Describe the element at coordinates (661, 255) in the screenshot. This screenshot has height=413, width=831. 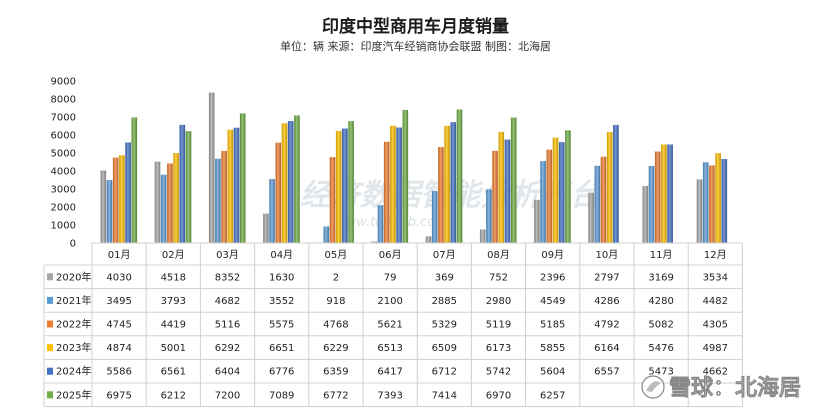
I see `category-label: 11月` at that location.